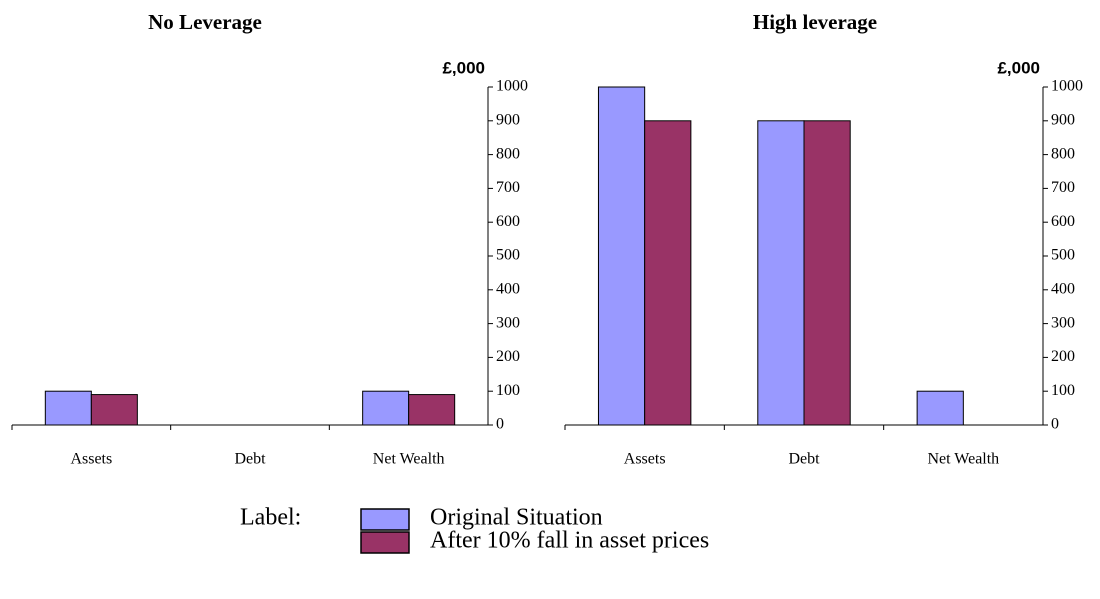 Image resolution: width=1100 pixels, height=599 pixels. I want to click on legend-label: Original Situation, so click(516, 518).